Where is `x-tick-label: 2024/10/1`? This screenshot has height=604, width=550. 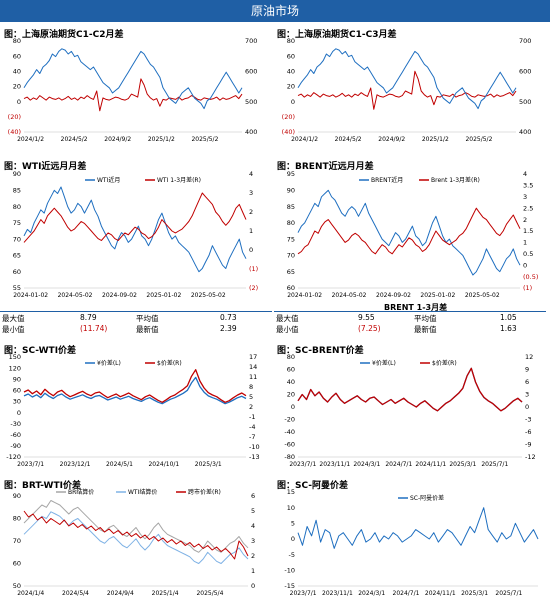
x-tick-label: 2024/10/1 is located at coordinates (163, 464).